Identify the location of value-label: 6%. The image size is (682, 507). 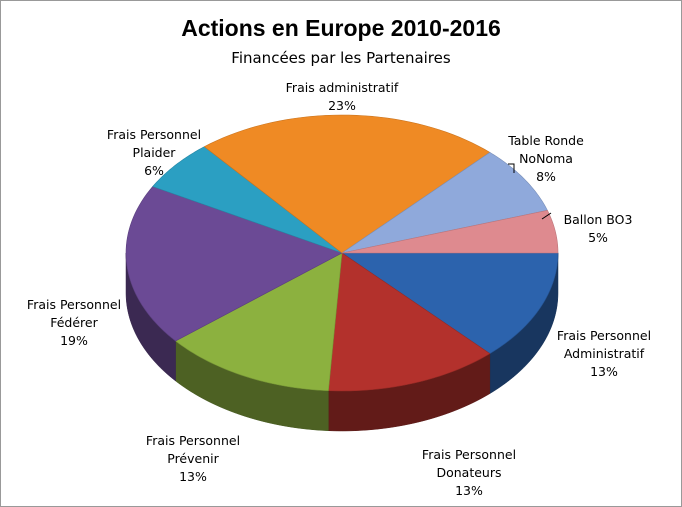
(154, 170).